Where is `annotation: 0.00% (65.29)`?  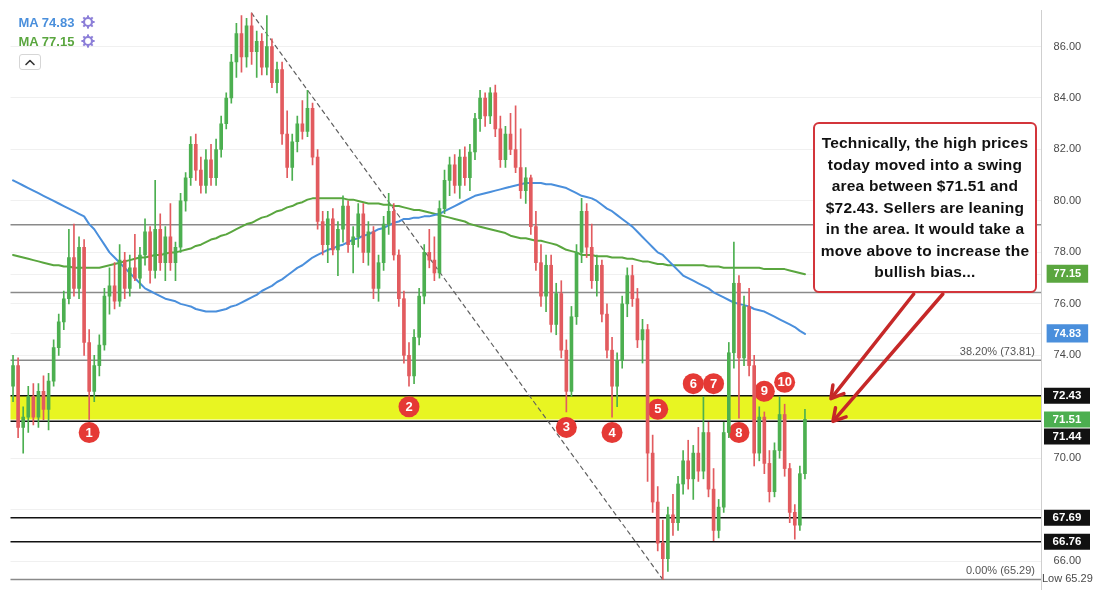
annotation: 0.00% (65.29) is located at coordinates (1000, 570).